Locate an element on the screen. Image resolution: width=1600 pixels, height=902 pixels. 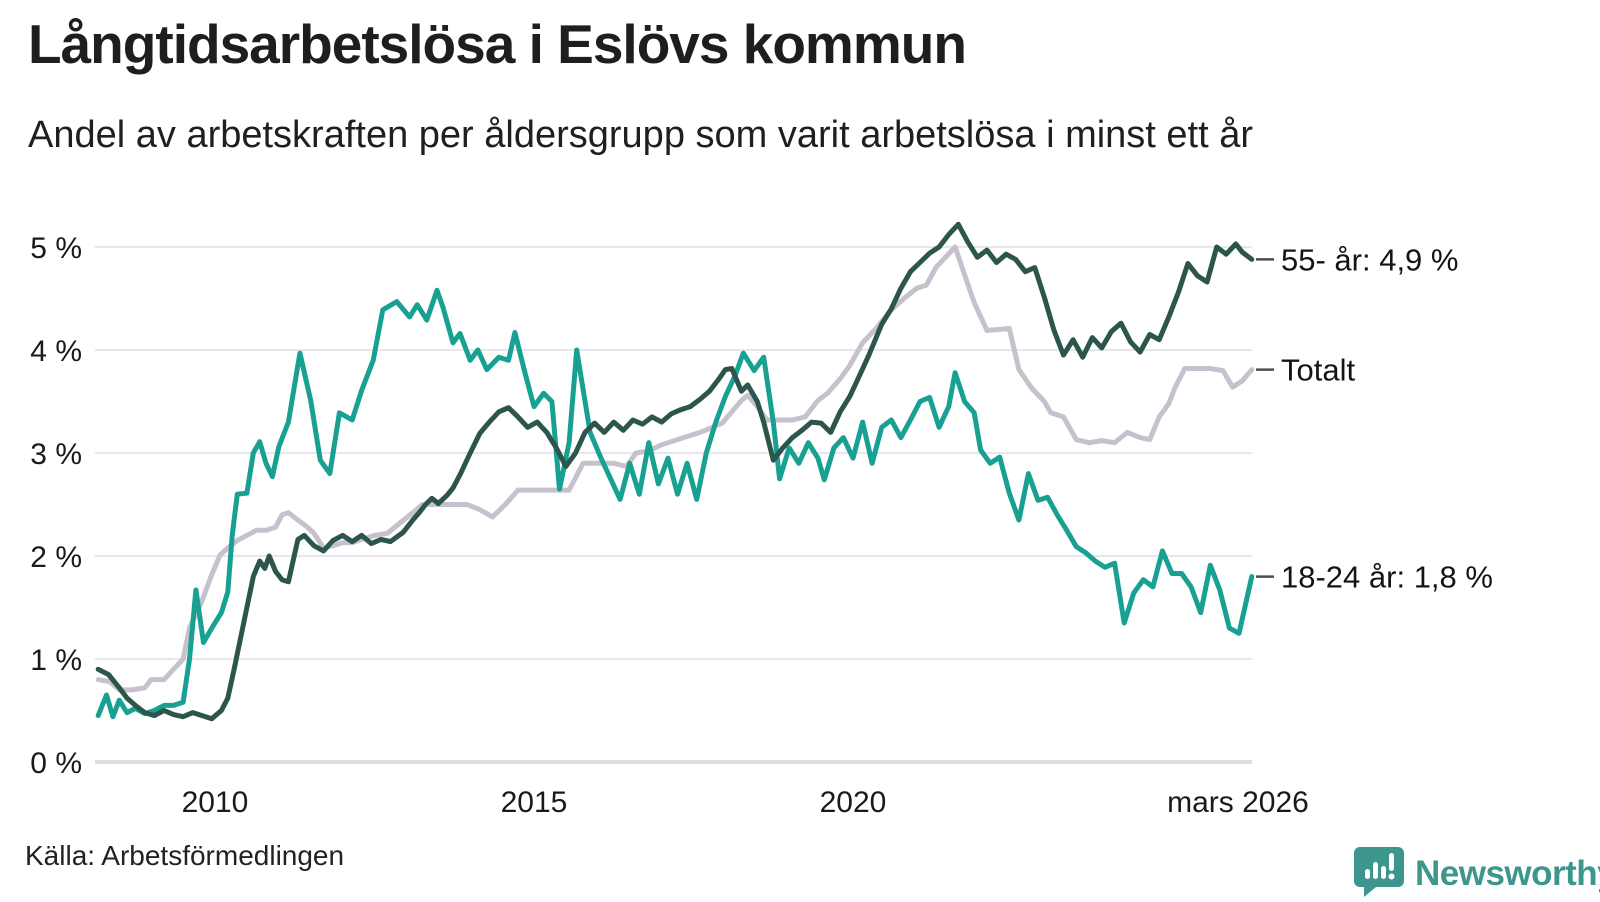
series-label-55-r: 55- år: 4,9 % is located at coordinates (1369, 259).